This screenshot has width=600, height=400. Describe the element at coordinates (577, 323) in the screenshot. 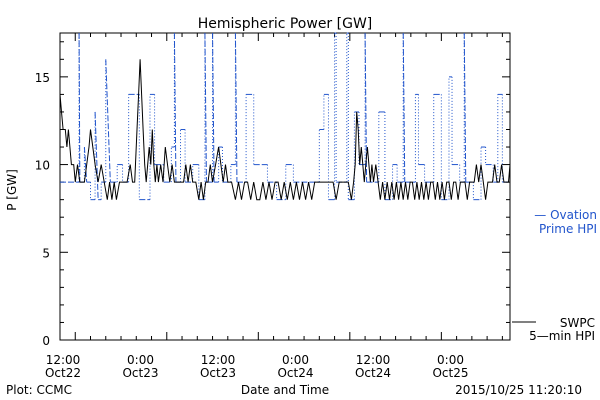

I see `legend-swpc-label: SWPC` at that location.